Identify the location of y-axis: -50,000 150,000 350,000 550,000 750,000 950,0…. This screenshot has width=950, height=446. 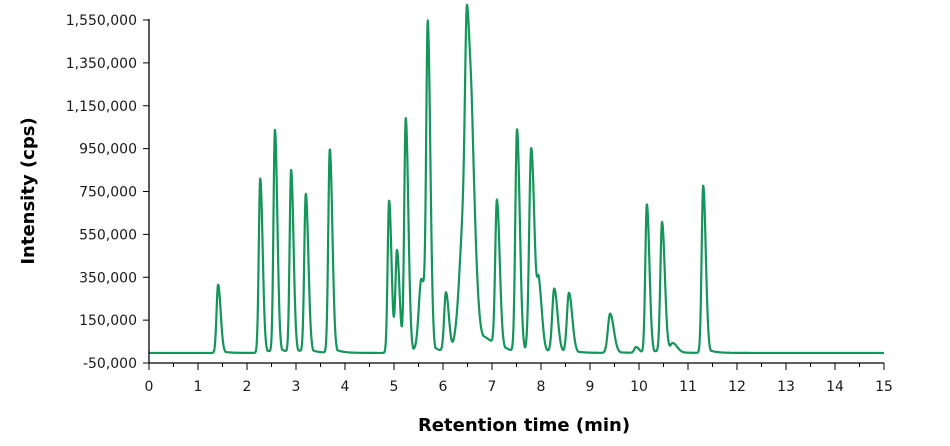
(108, 192).